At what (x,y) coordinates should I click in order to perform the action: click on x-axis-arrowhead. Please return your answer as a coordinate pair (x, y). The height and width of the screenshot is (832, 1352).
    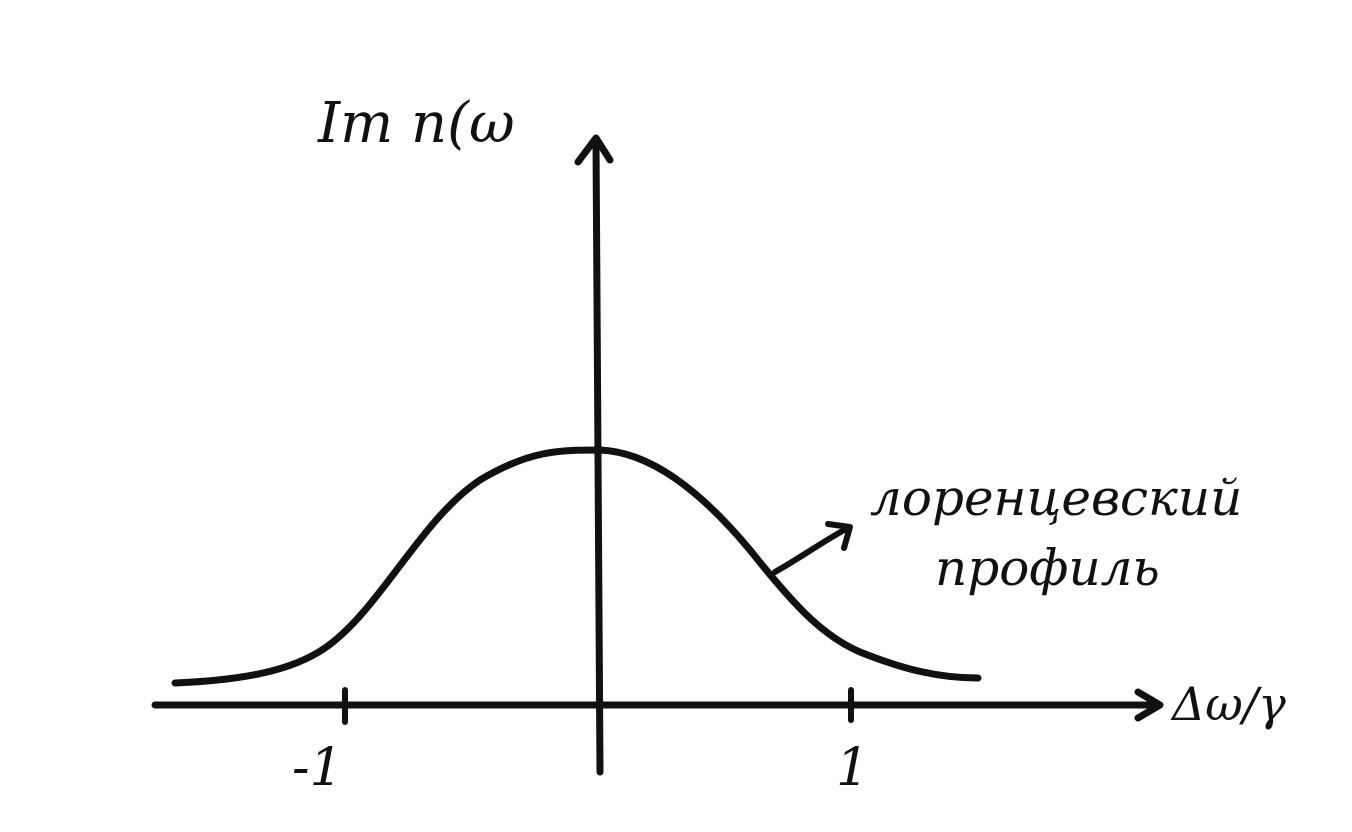
    Looking at the image, I should click on (1149, 705).